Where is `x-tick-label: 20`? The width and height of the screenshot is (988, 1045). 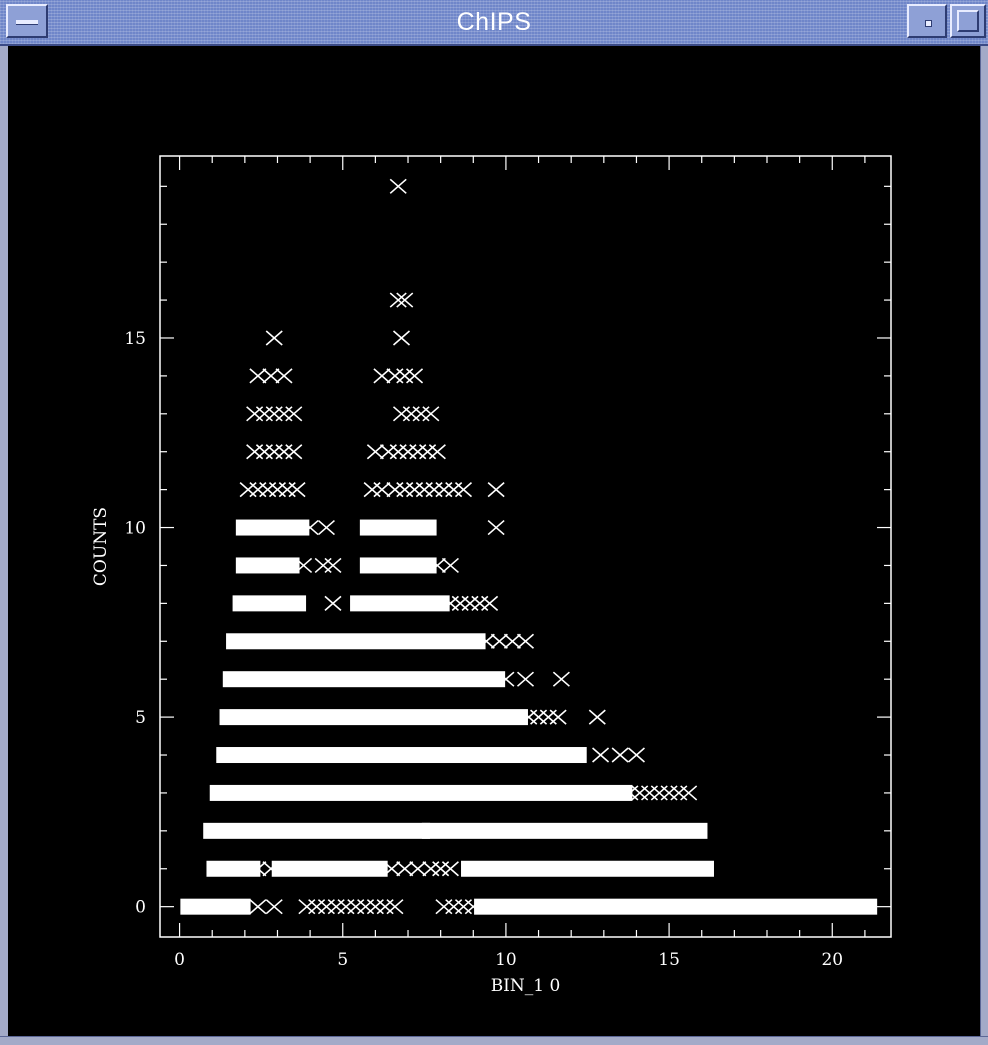
x-tick-label: 20 is located at coordinates (832, 960).